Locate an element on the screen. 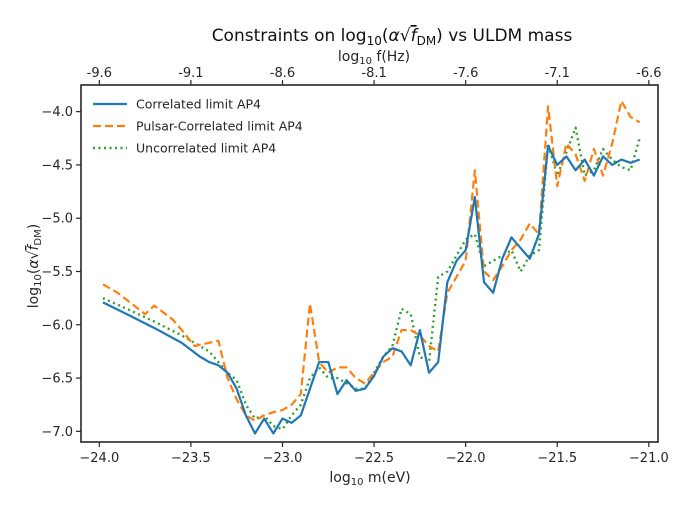 This screenshot has height=505, width=674. top-axis-title-prefix: log is located at coordinates (348, 57).